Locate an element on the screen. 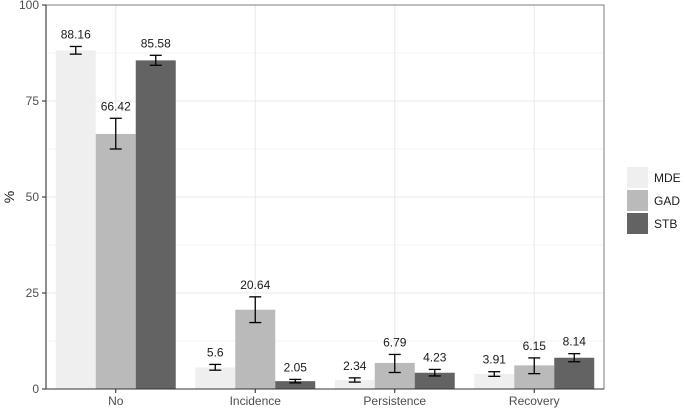 Image resolution: width=685 pixels, height=415 pixels. y-tick-label: 25 is located at coordinates (33, 293).